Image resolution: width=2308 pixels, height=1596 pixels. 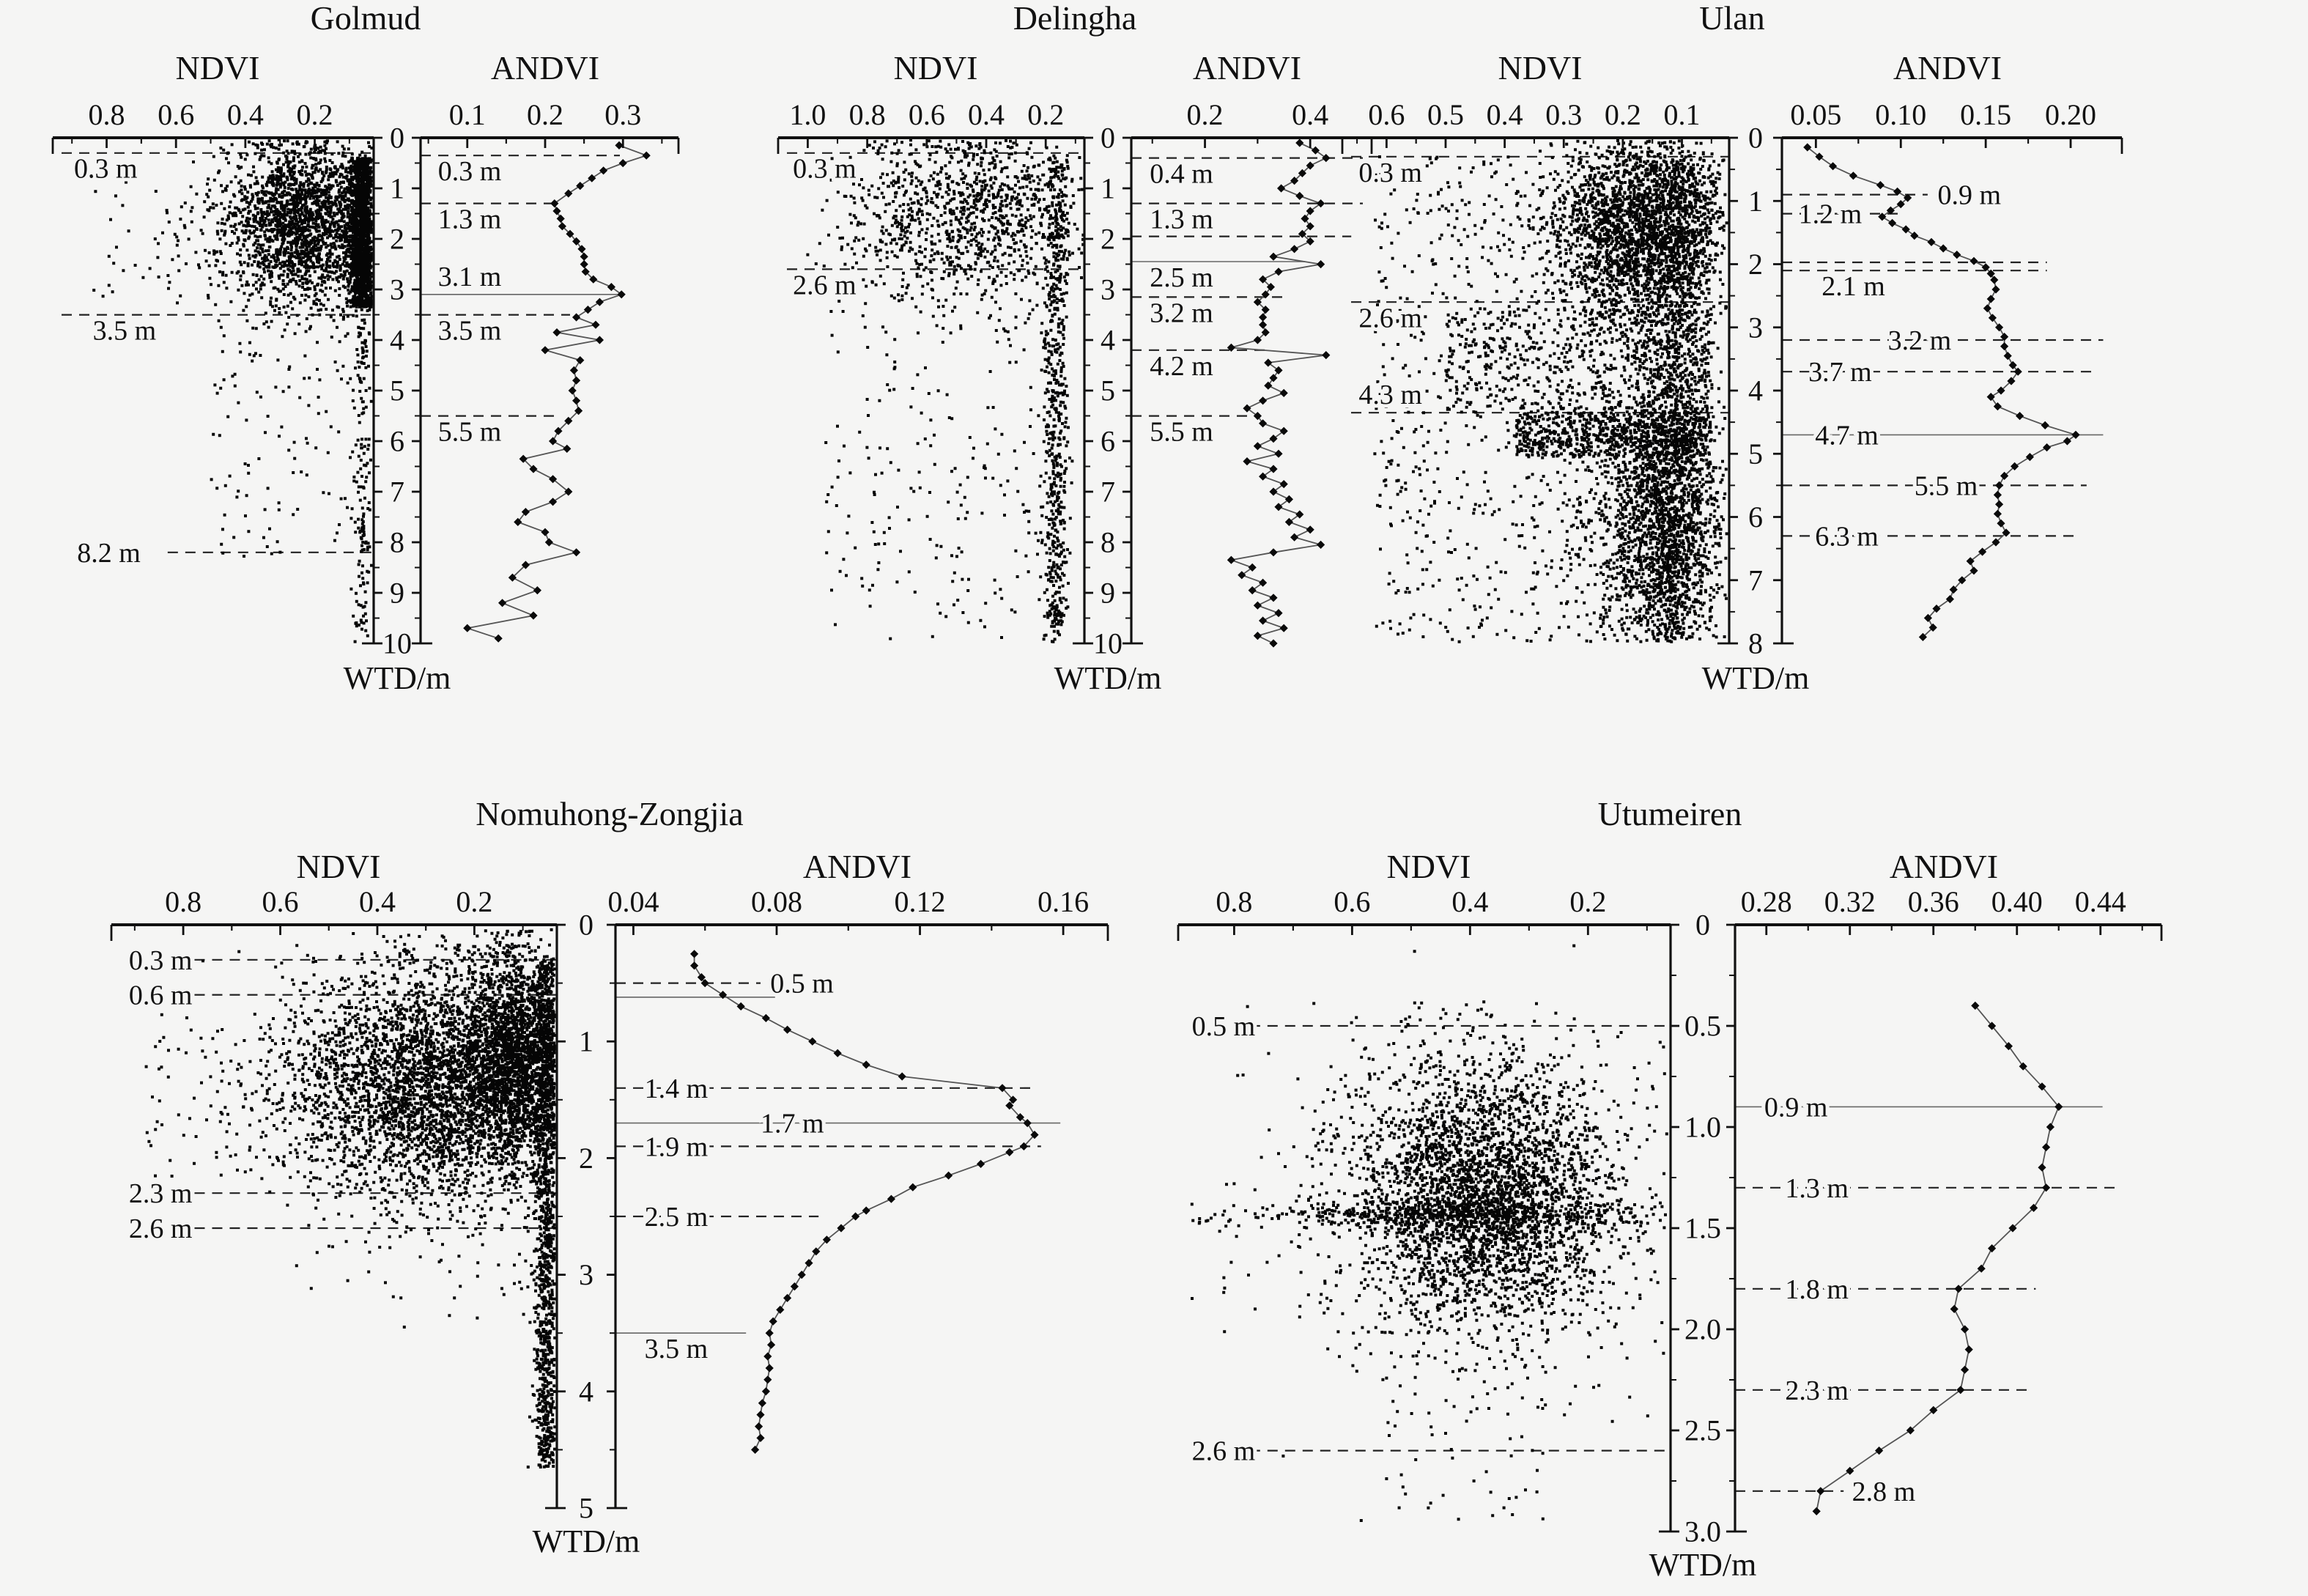 What do you see at coordinates (109, 553) in the screenshot?
I see `svg-text: 8.2 m` at bounding box center [109, 553].